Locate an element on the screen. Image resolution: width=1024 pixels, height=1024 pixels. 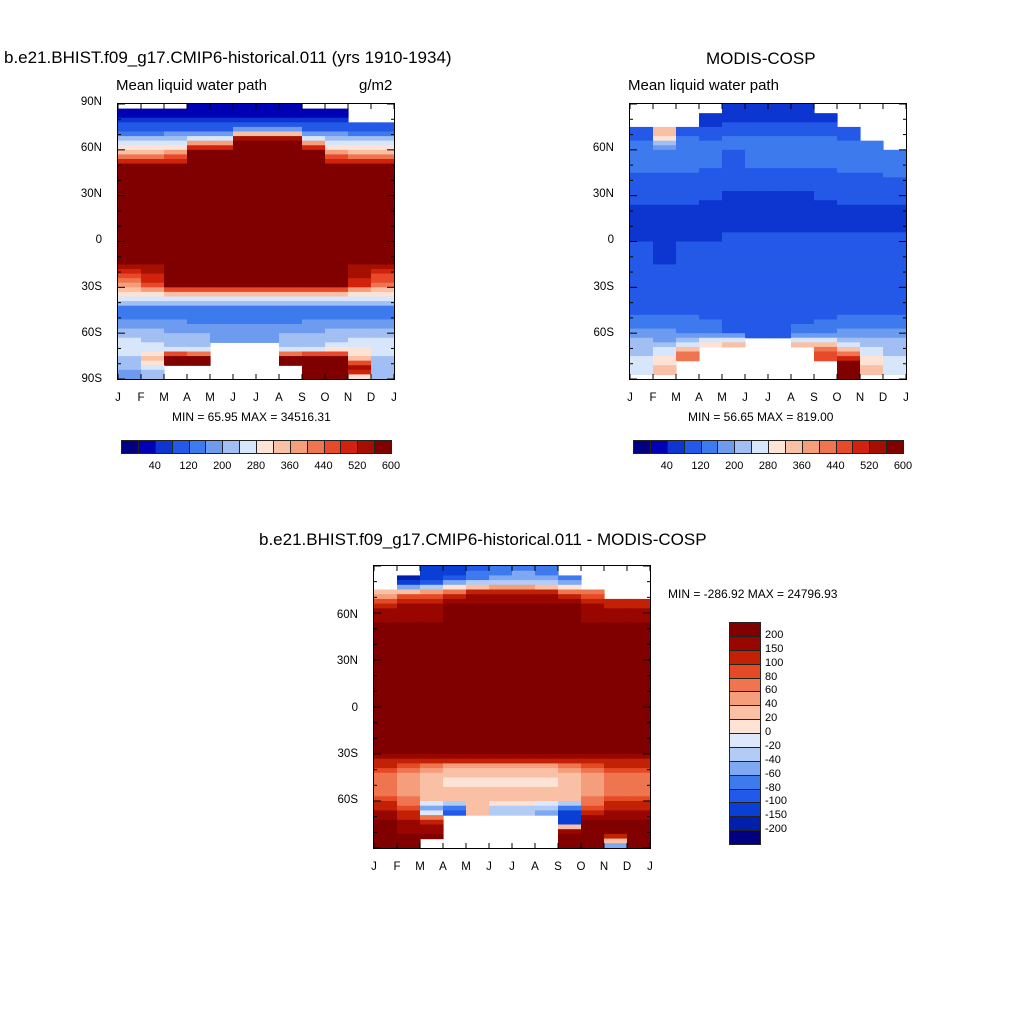
x-tick-label: S is located at coordinates (302, 398).